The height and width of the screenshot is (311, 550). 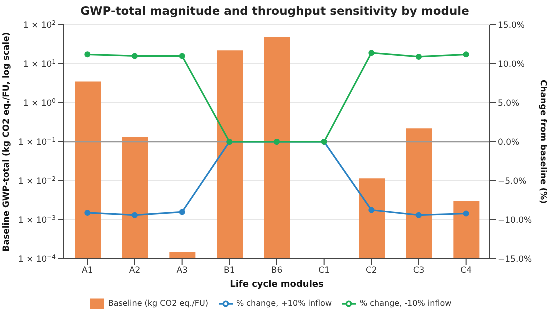 What do you see at coordinates (466, 271) in the screenshot?
I see `x-tick-label: C4` at bounding box center [466, 271].